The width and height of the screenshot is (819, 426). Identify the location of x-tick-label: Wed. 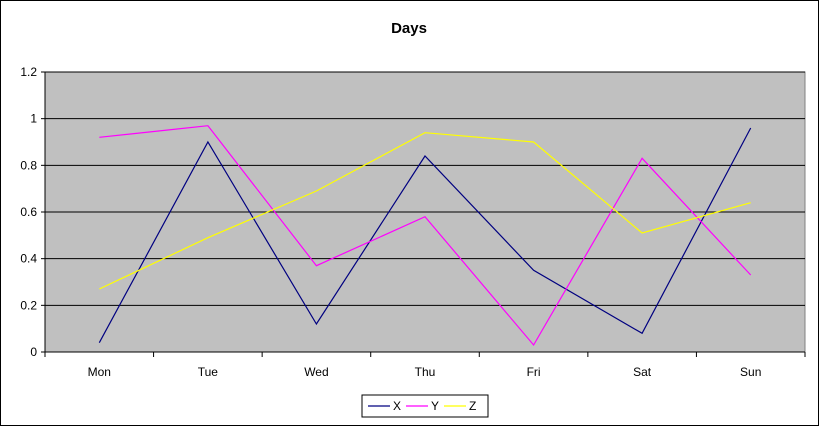
(316, 372).